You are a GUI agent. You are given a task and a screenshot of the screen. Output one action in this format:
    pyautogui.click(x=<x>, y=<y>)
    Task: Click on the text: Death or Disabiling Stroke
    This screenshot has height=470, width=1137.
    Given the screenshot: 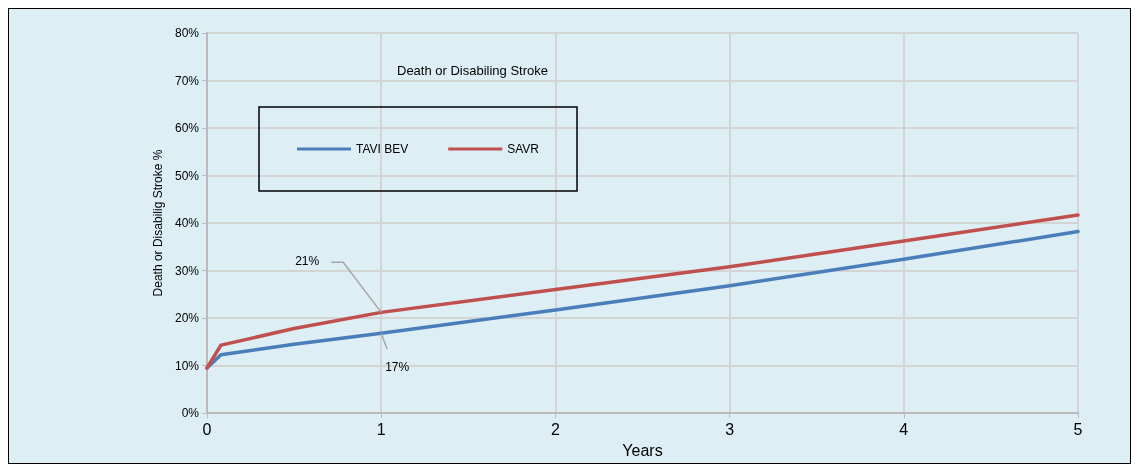 What is the action you would take?
    pyautogui.click(x=473, y=70)
    